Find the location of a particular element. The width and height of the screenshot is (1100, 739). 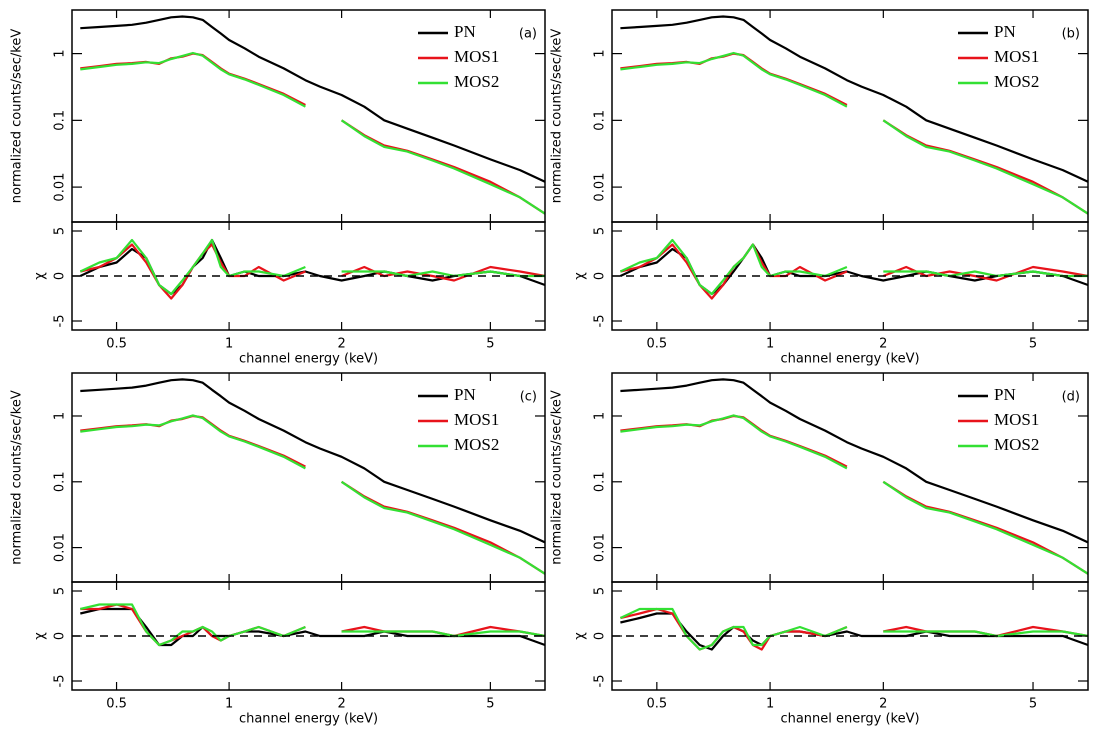

panel-label: (c) is located at coordinates (528, 397).